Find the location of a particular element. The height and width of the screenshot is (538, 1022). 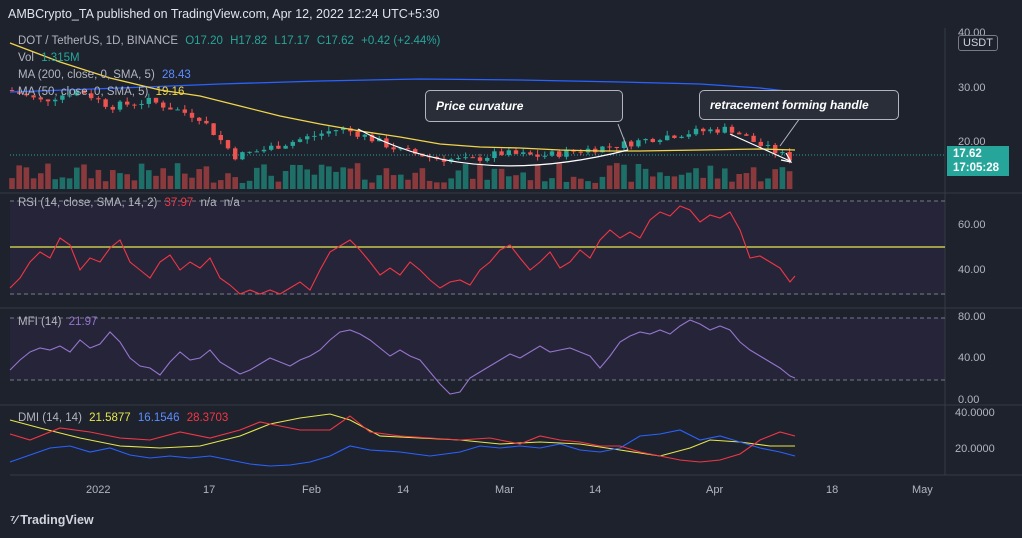

time-tick-apr: Apr is located at coordinates (715, 490).